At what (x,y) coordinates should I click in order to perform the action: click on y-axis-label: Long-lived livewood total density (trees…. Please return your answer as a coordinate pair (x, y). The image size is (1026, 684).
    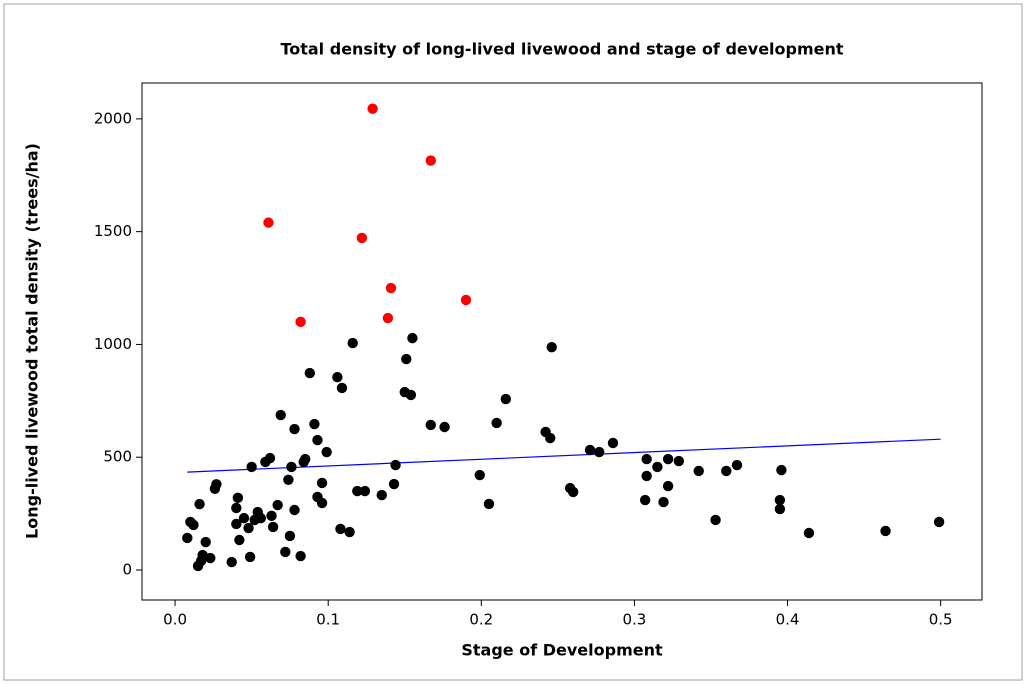
    Looking at the image, I should click on (32, 341).